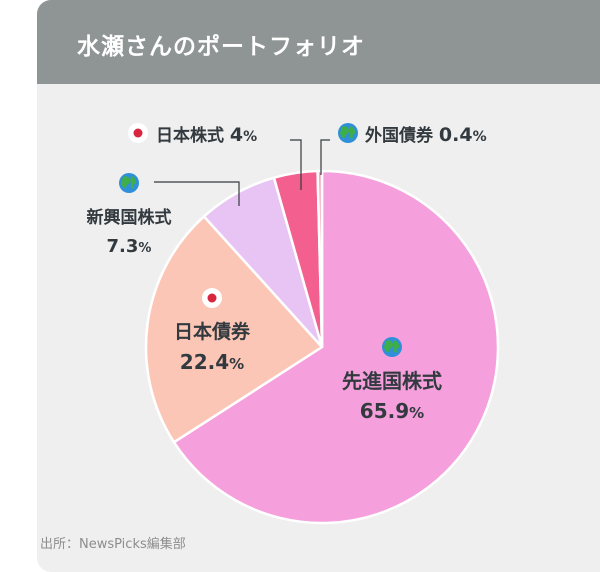  What do you see at coordinates (113, 544) in the screenshot?
I see `source-note: 出所：NewsPicks編集部` at bounding box center [113, 544].